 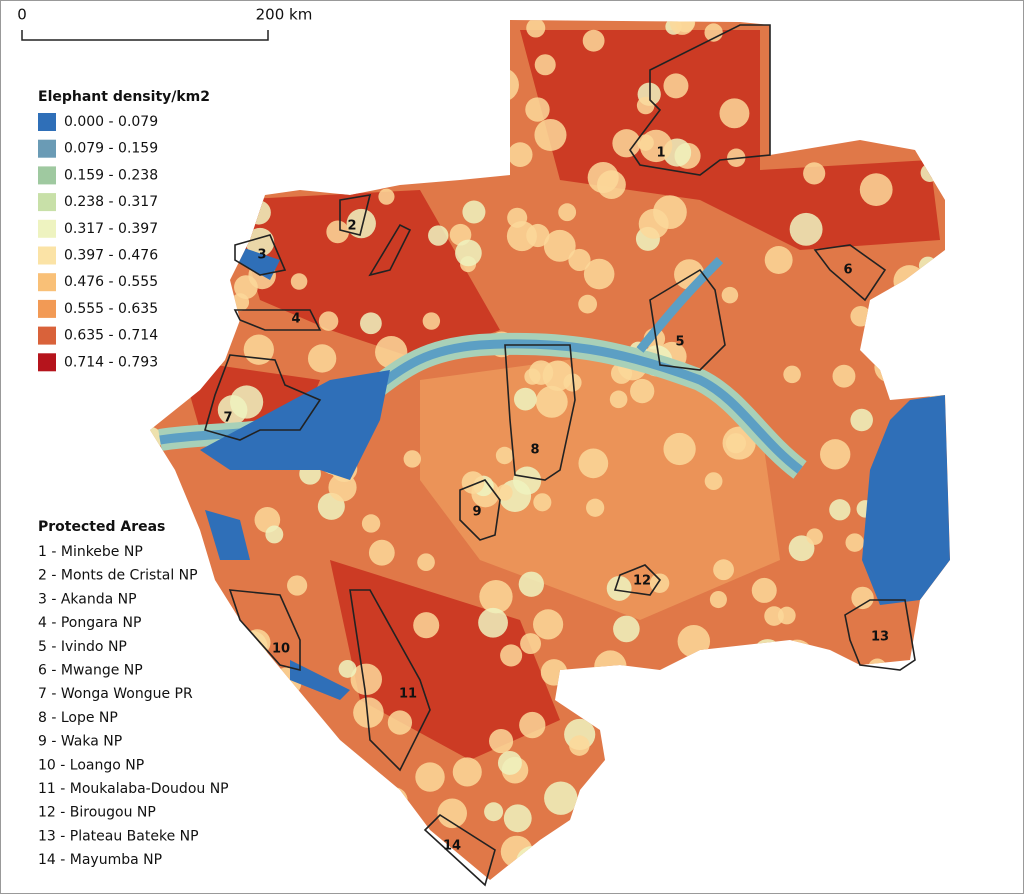 What do you see at coordinates (111, 122) in the screenshot?
I see `legend-label: 0.000 - 0.079` at bounding box center [111, 122].